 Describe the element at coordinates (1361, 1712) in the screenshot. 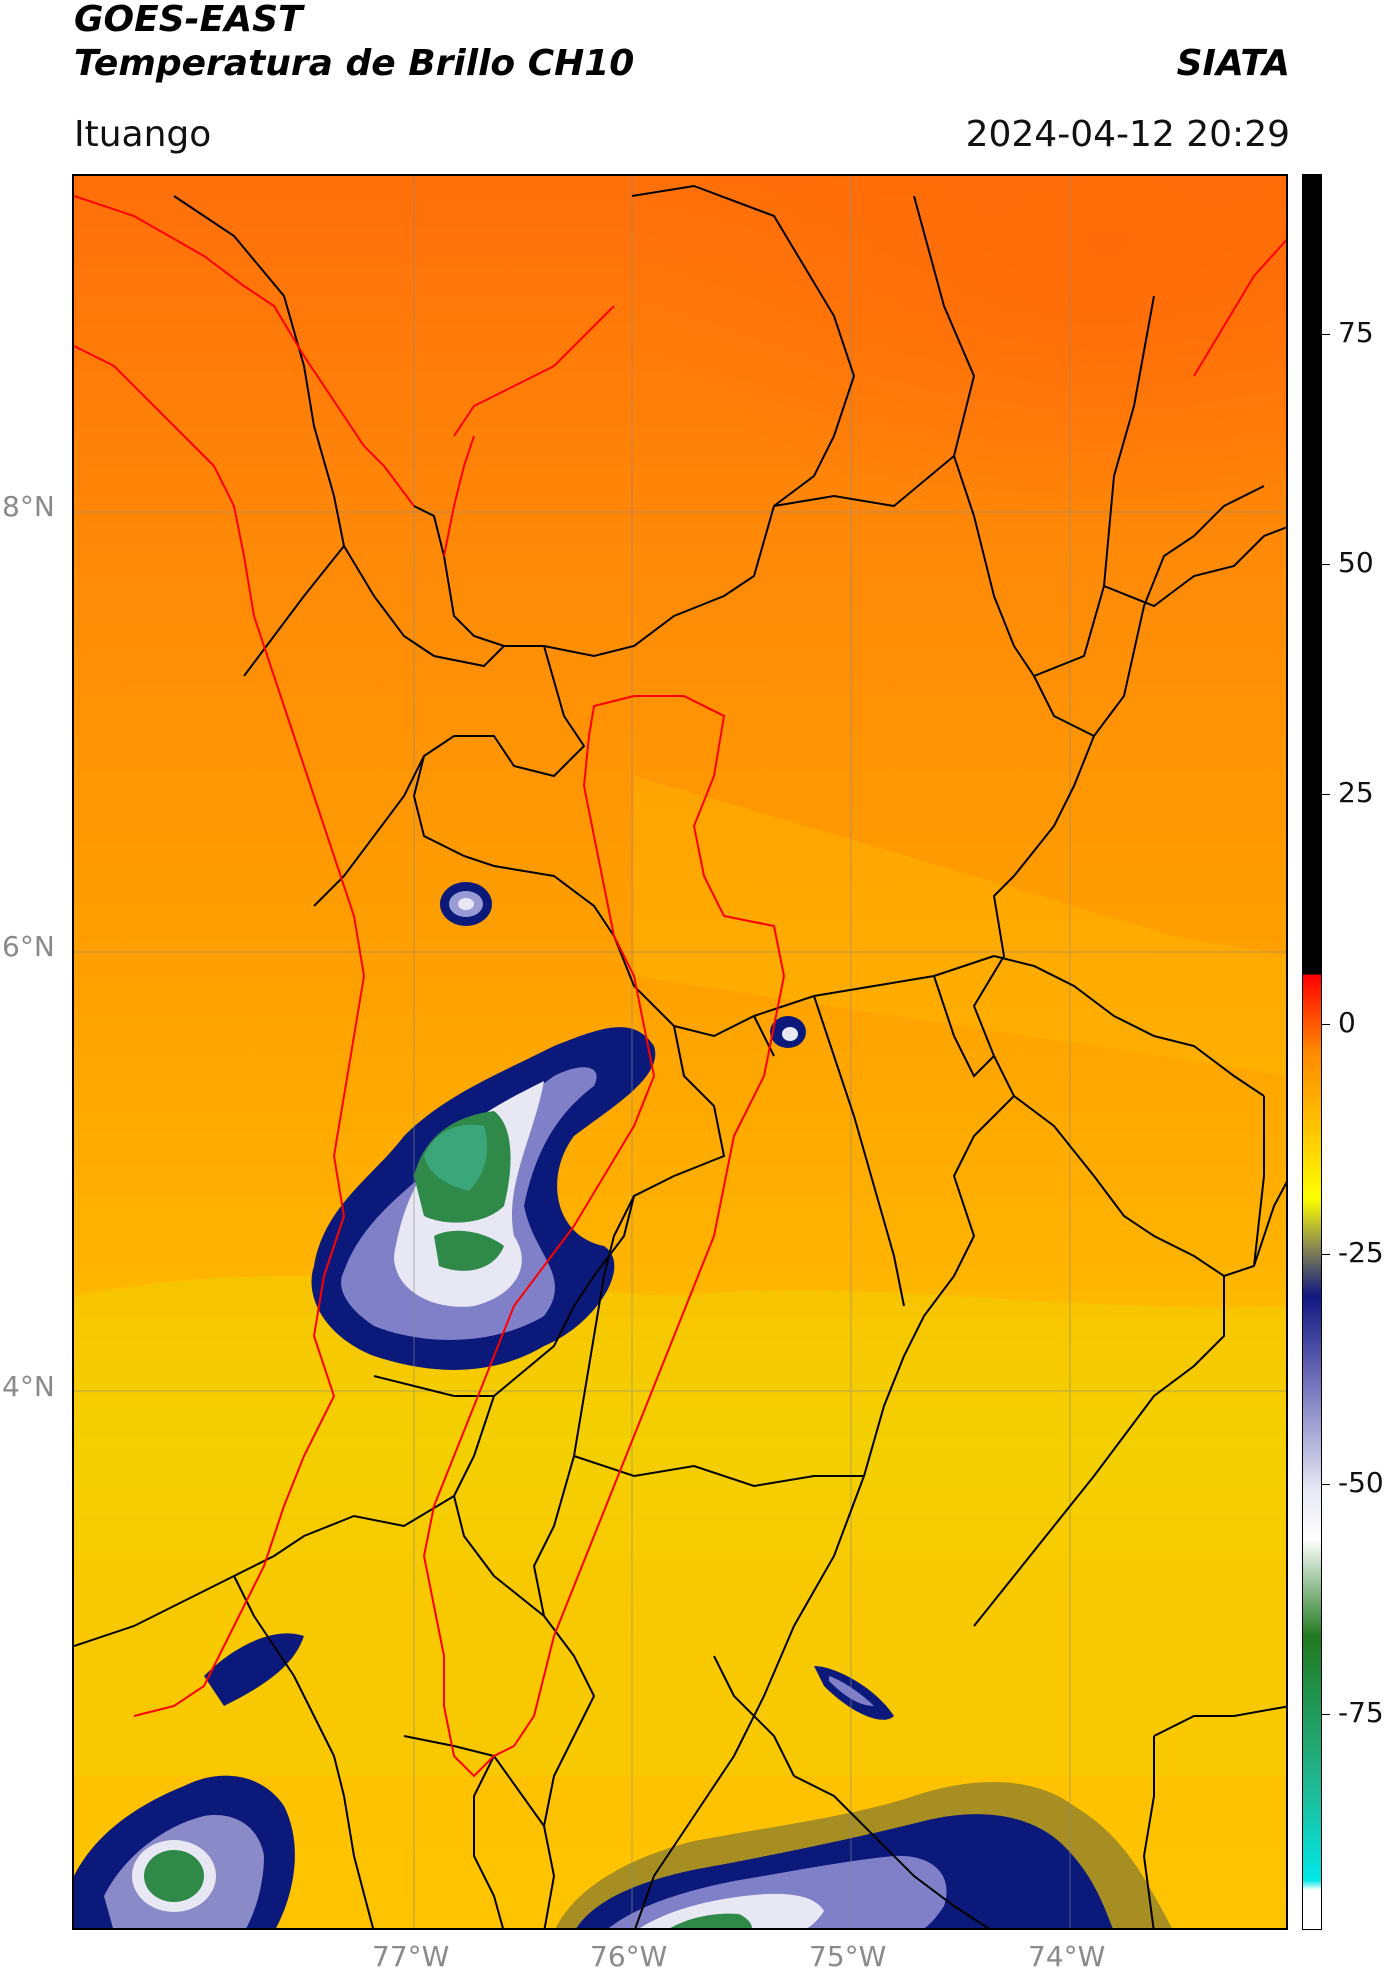

I see `colorbar-label: -75` at that location.